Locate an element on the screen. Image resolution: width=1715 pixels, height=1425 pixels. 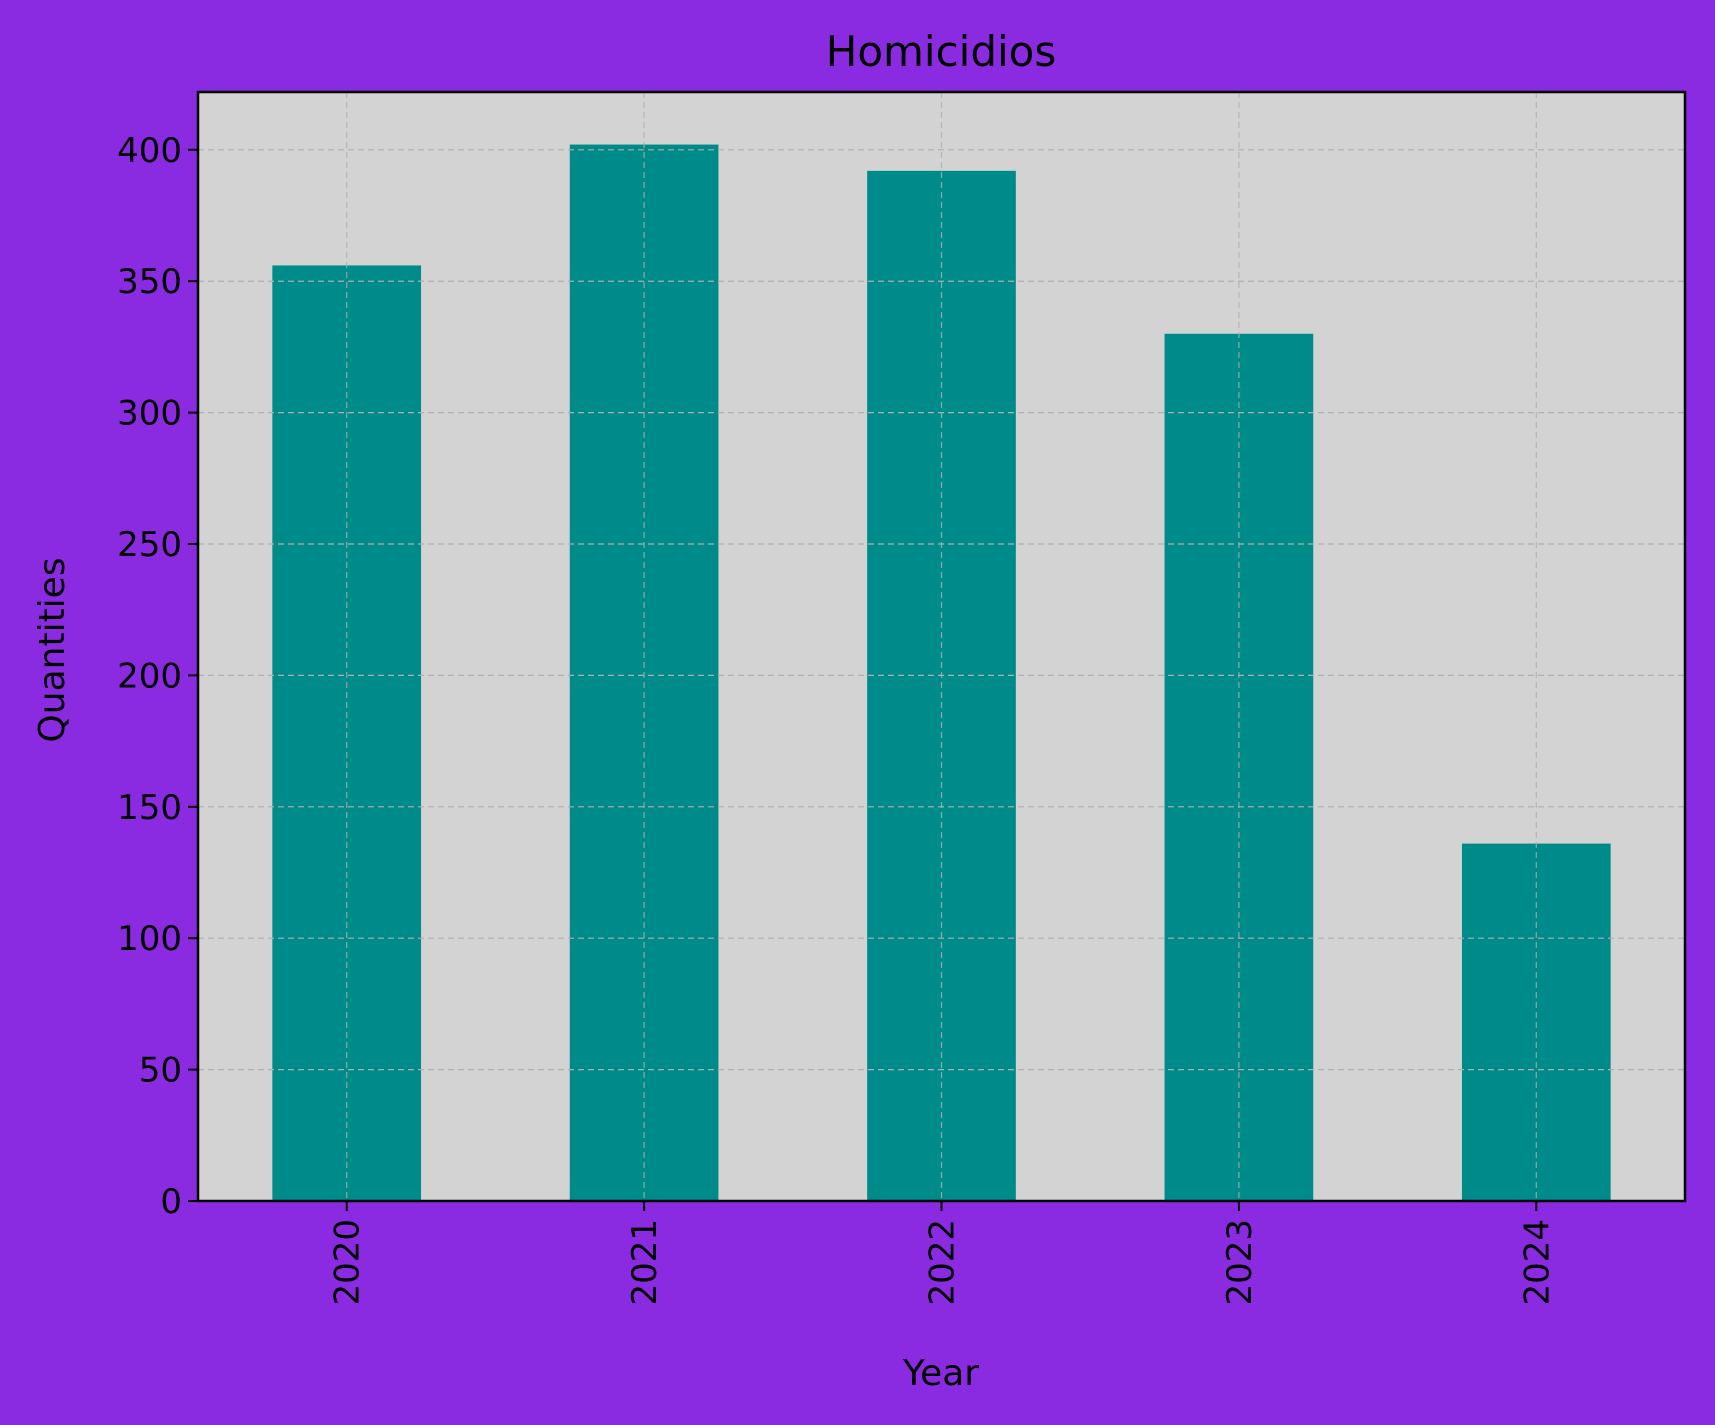
x-axis-label: Year is located at coordinates (940, 1373).